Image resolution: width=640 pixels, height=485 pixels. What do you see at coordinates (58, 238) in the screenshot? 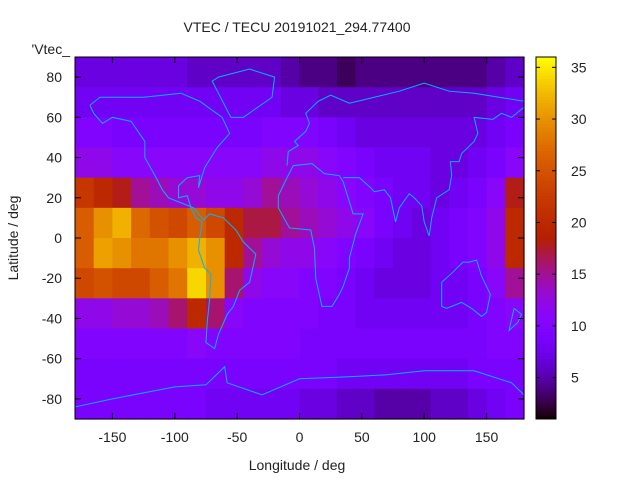
I see `y-tick-label: 0` at bounding box center [58, 238].